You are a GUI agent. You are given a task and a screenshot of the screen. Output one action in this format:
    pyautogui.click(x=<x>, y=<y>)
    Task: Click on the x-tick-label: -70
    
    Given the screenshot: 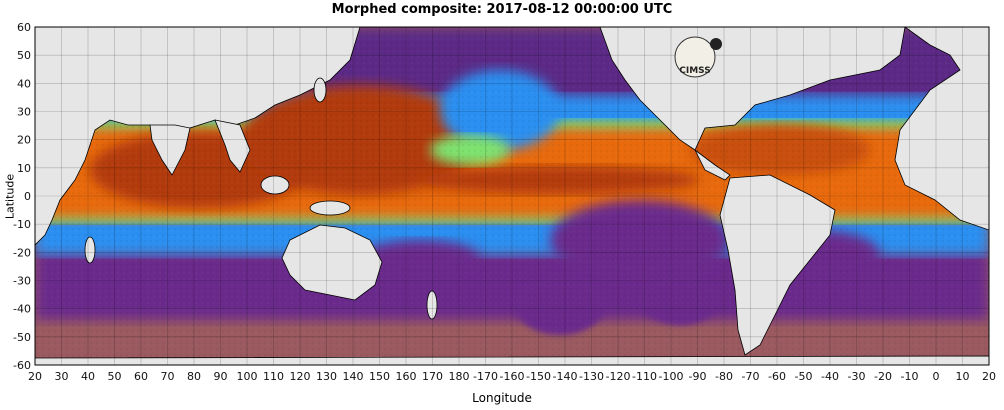 What is the action you would take?
    pyautogui.click(x=751, y=376)
    